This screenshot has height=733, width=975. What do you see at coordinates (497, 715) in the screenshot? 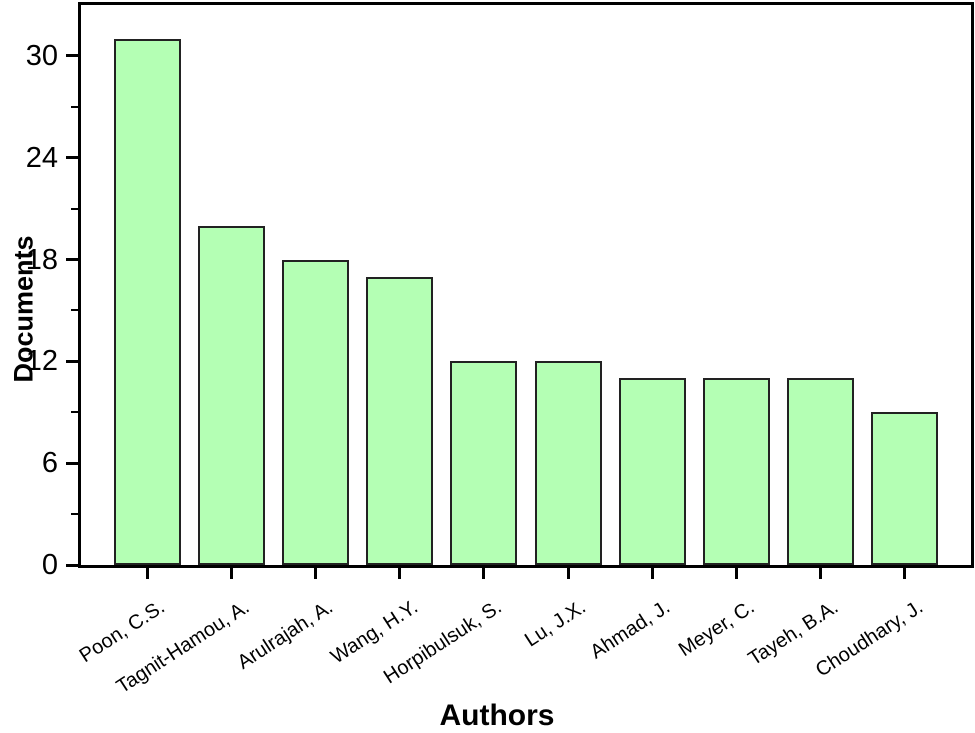
I see `x-axis-title: Authors` at bounding box center [497, 715].